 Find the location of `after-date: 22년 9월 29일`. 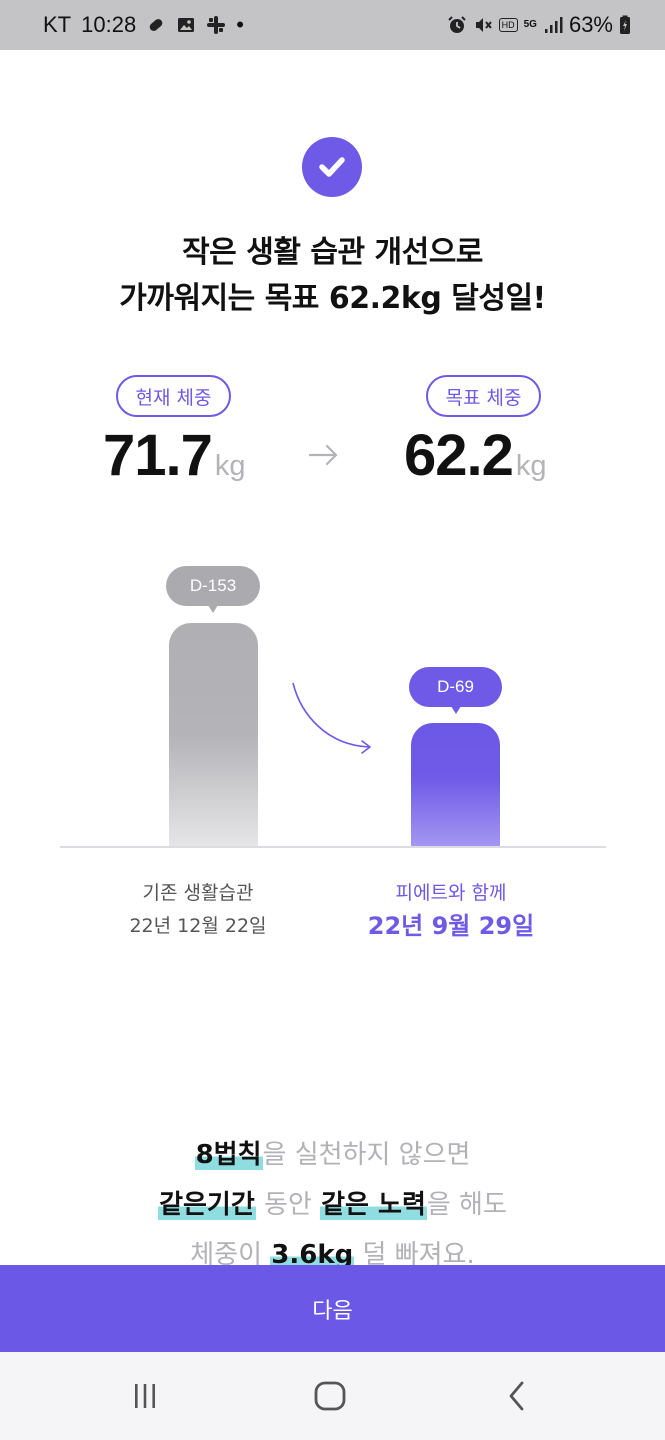

after-date: 22년 9월 29일 is located at coordinates (451, 926).